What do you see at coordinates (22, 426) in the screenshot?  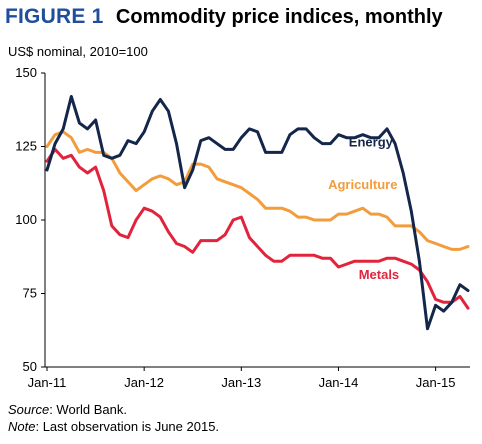 I see `note-label: Note` at bounding box center [22, 426].